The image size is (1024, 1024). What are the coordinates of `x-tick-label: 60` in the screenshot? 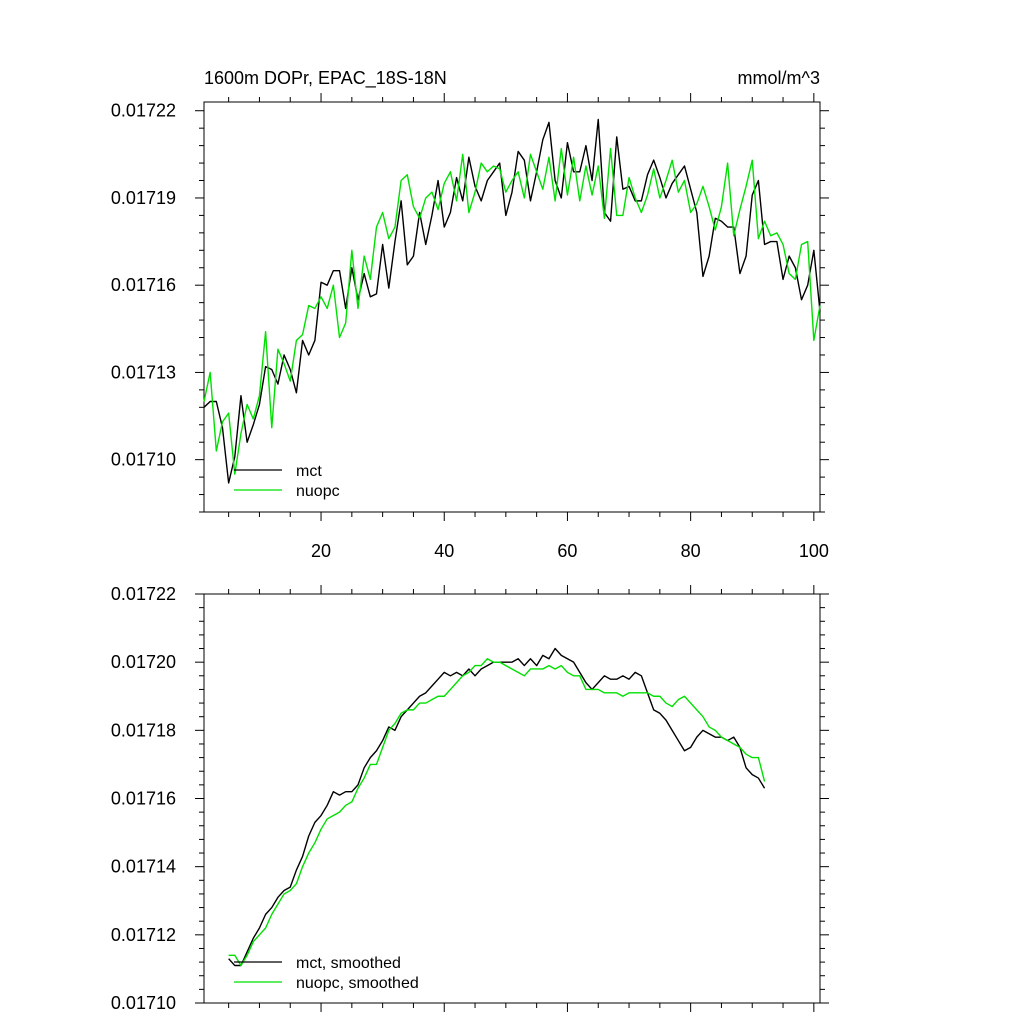 It's located at (567, 551).